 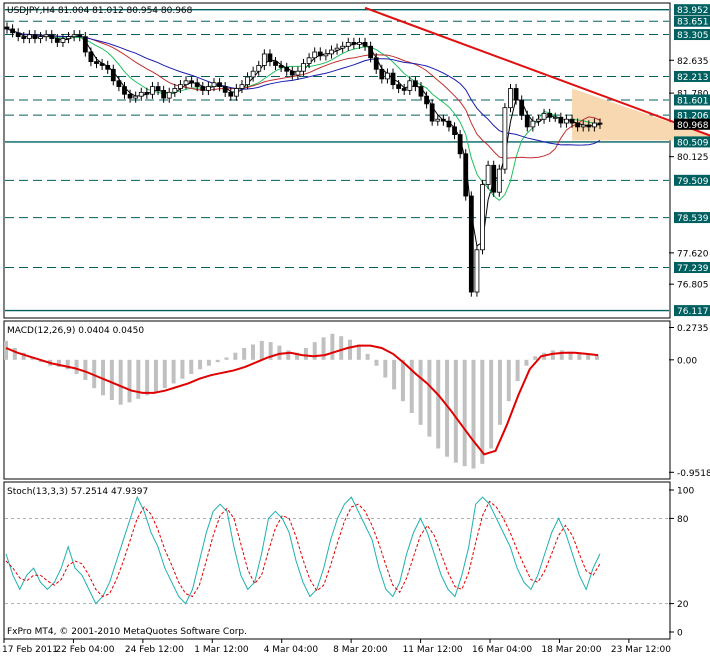 I want to click on price-tag-label: 83.305, so click(x=693, y=36).